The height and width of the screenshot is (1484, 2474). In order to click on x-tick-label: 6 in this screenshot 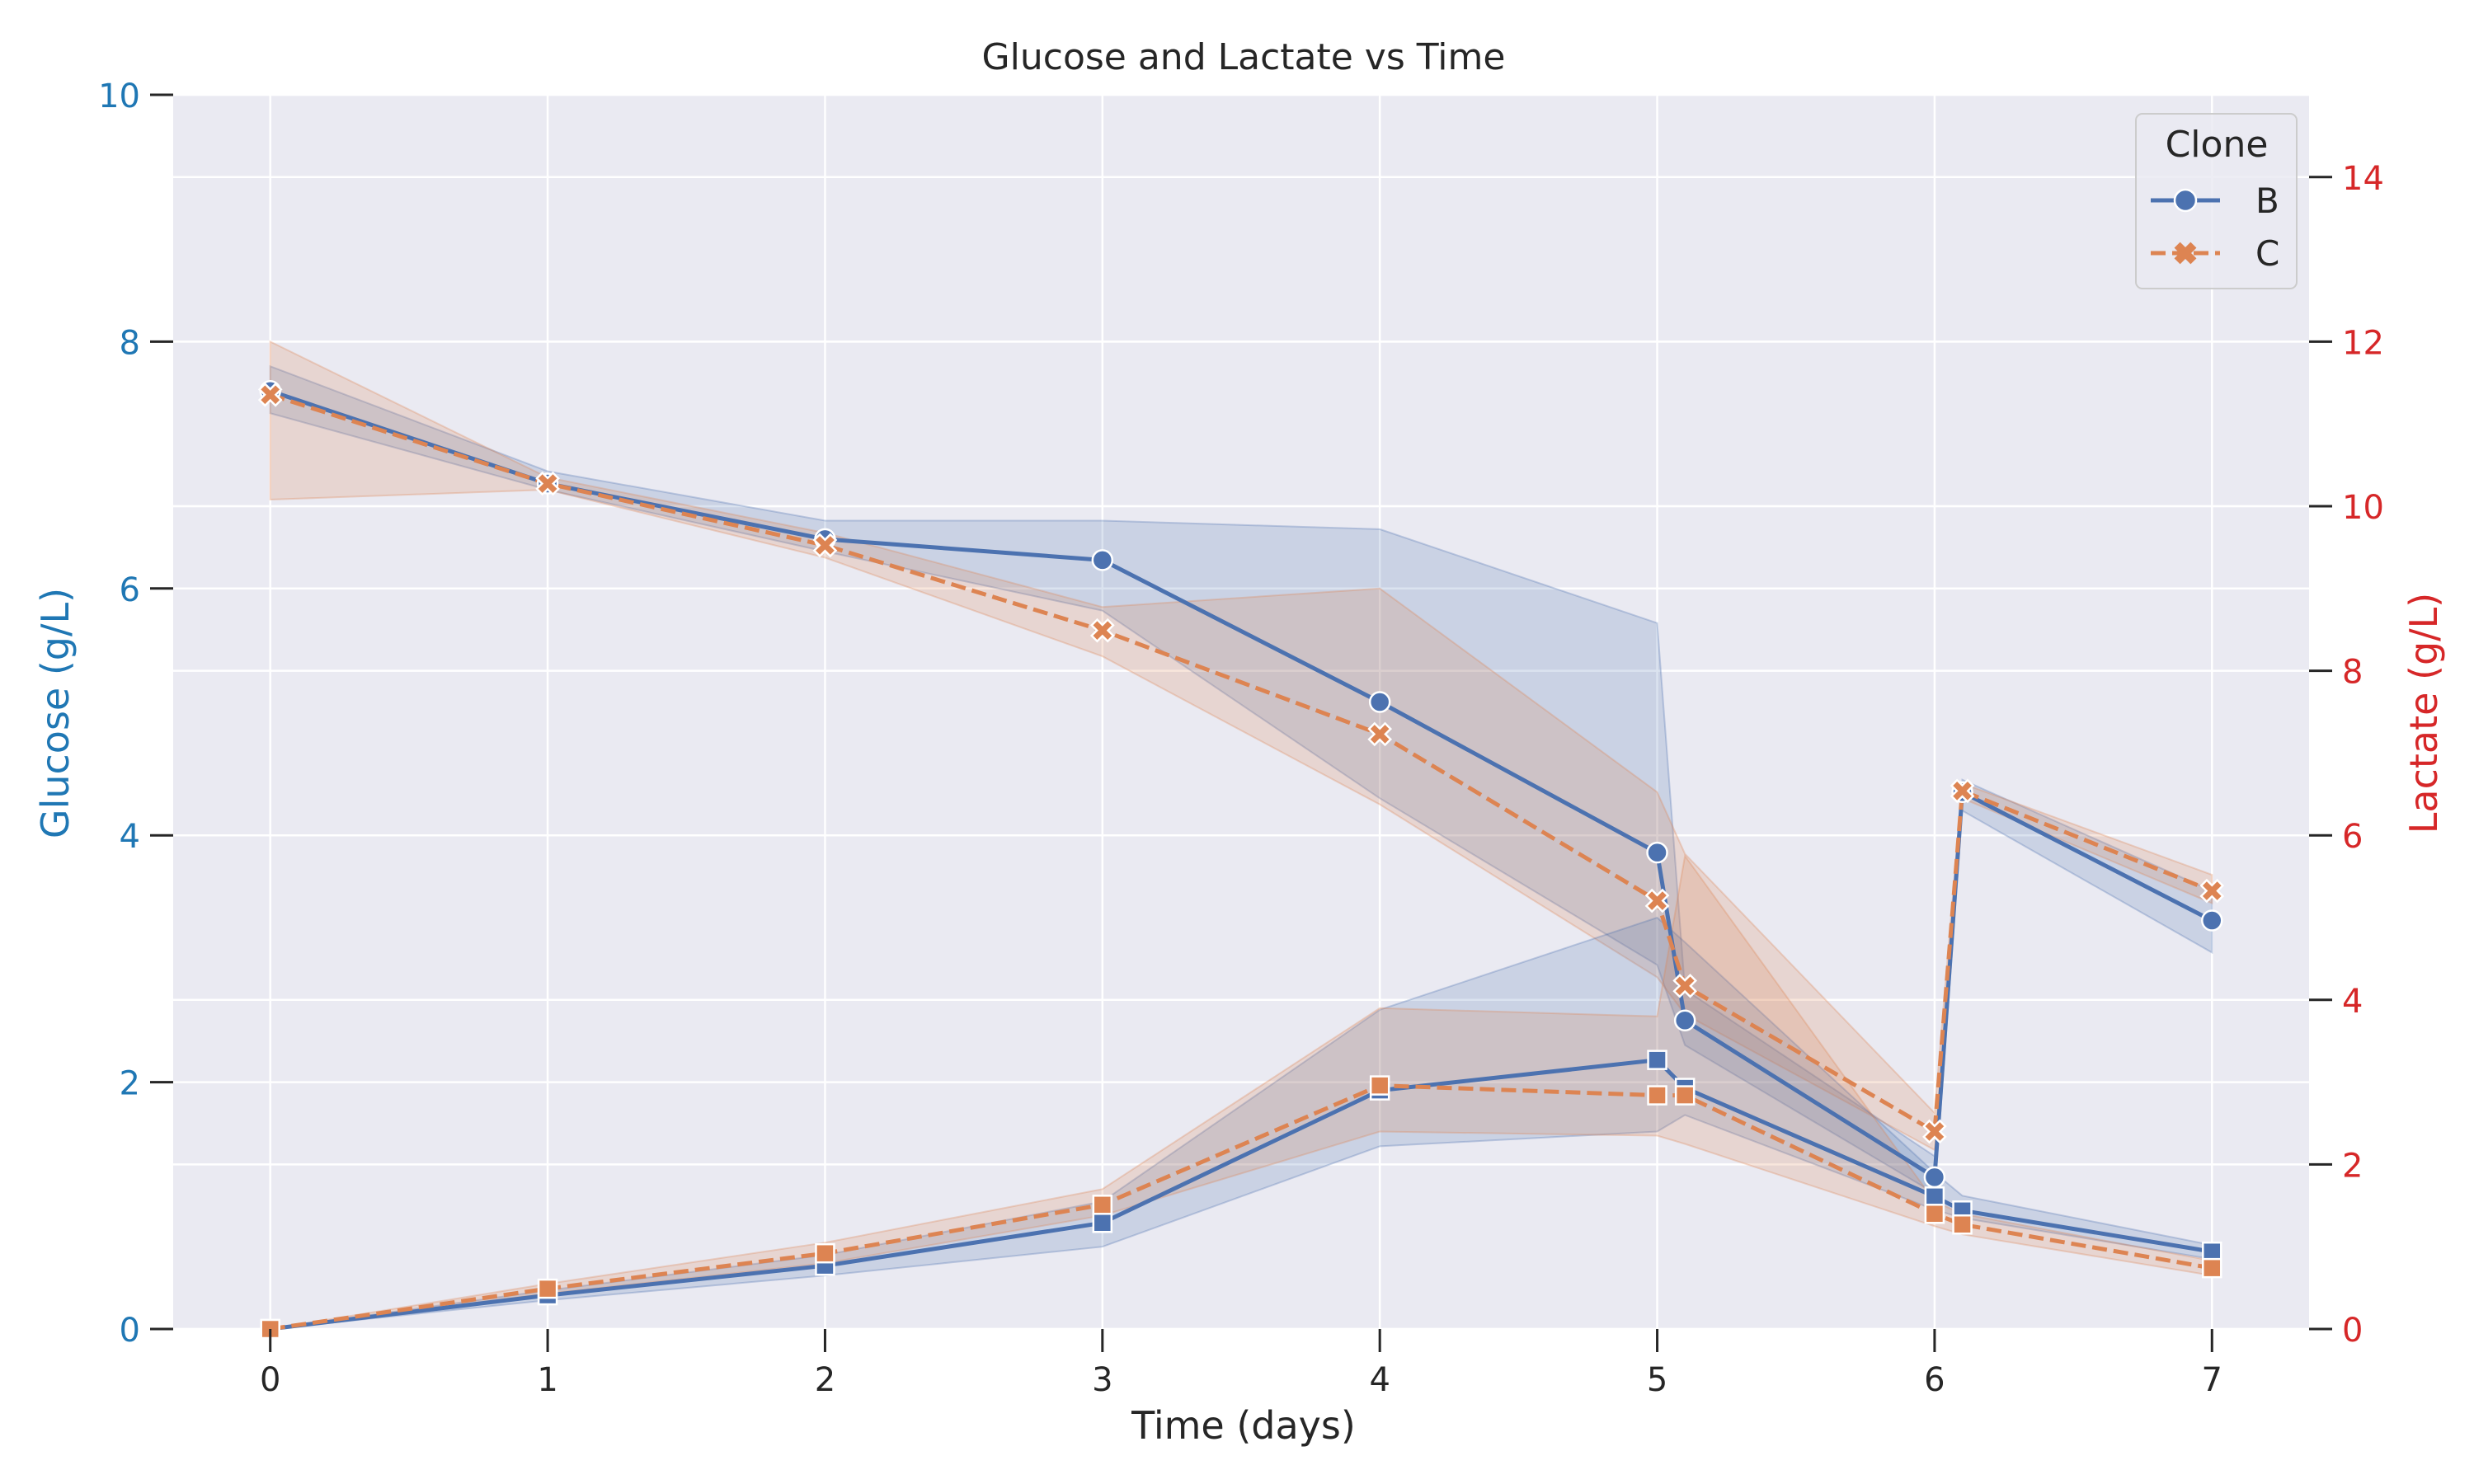, I will do `click(1934, 1380)`.